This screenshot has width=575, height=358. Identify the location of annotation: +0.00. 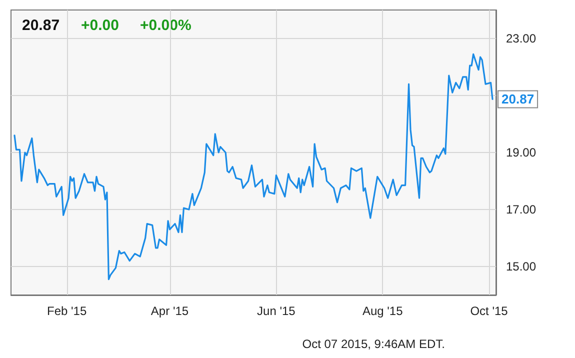
(100, 25).